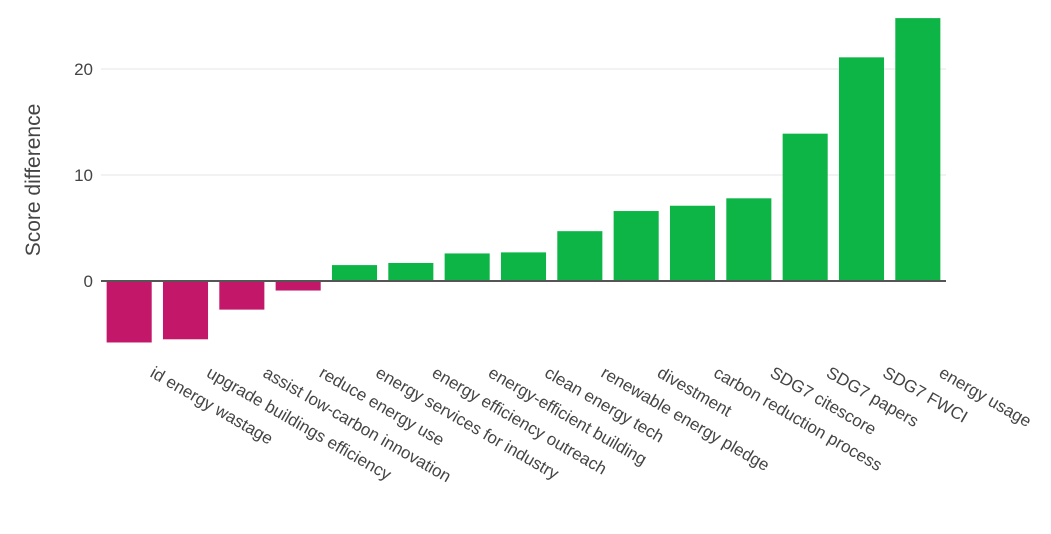 The width and height of the screenshot is (1051, 534). I want to click on y-tick-label: 10, so click(83, 175).